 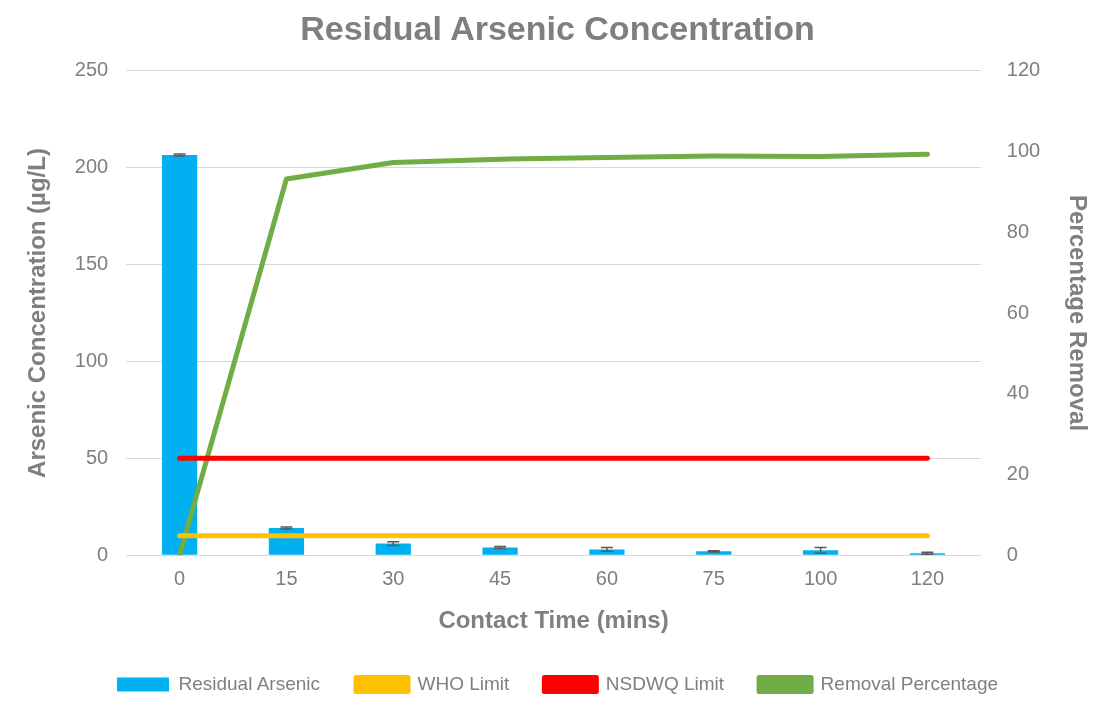 I want to click on y-tick-label: 150, so click(x=91, y=263).